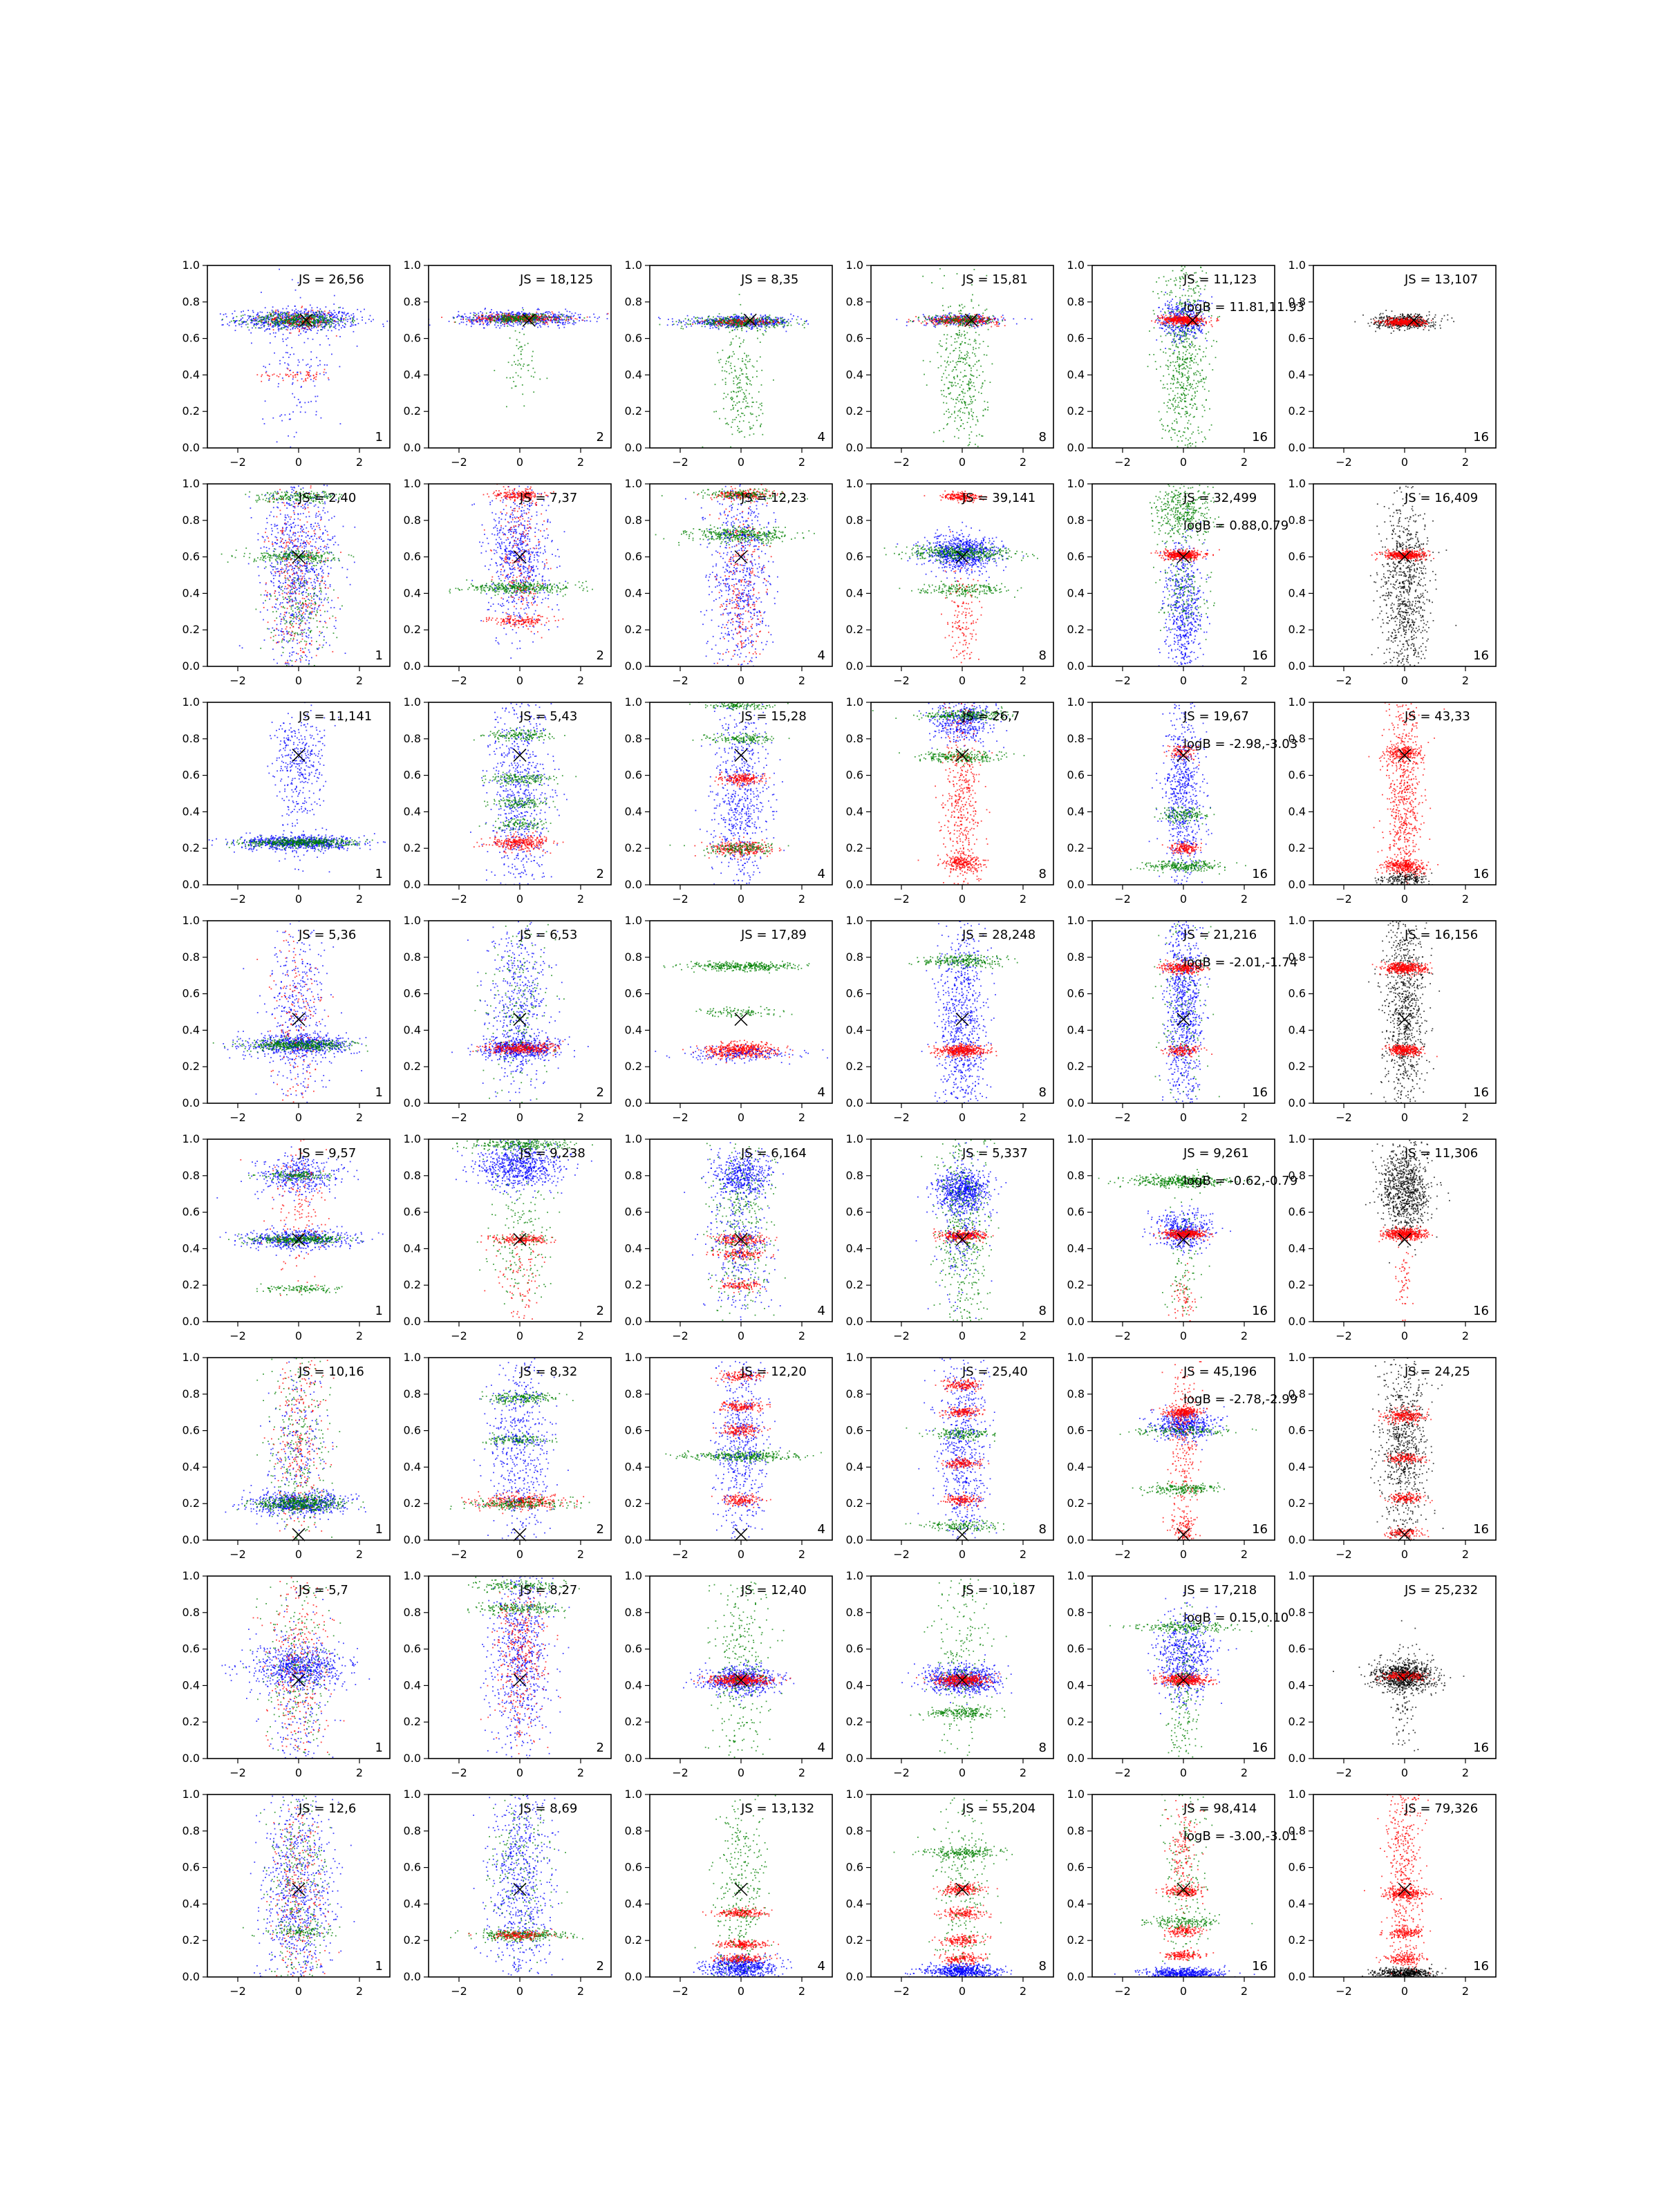 Image resolution: width=1659 pixels, height=2212 pixels. I want to click on y-tick-label: 0.4, so click(633, 374).